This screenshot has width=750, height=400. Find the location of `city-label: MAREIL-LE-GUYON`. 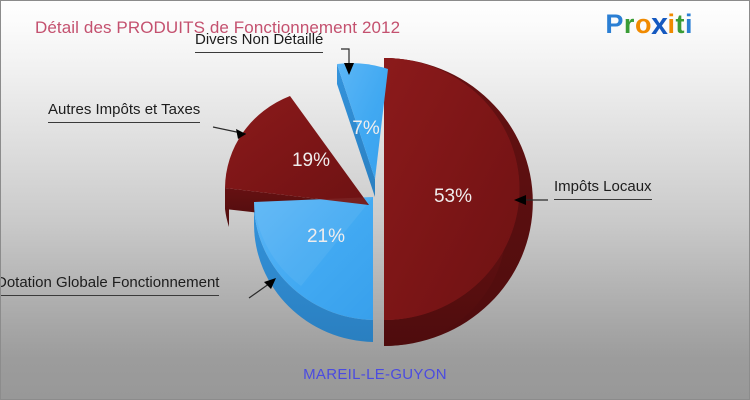

city-label: MAREIL-LE-GUYON is located at coordinates (375, 374).